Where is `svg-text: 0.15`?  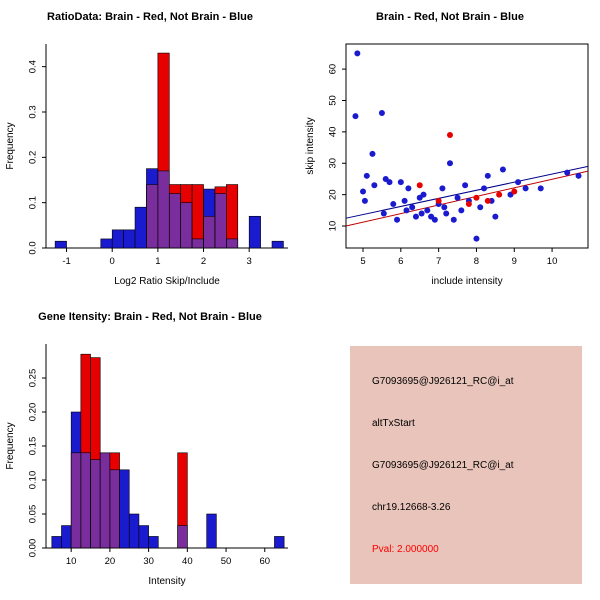
svg-text: 0.15 is located at coordinates (33, 446).